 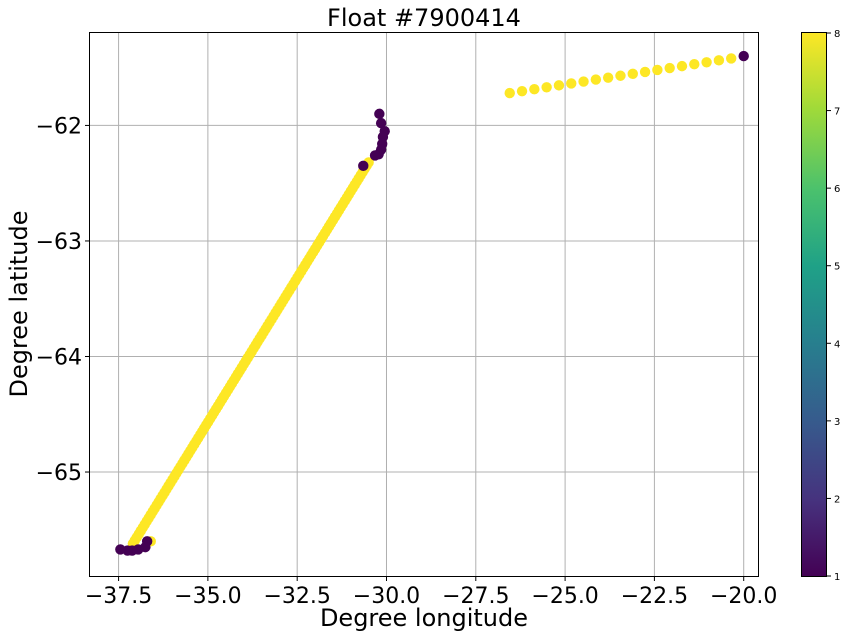 I want to click on y-tick-label: −62, so click(x=59, y=126).